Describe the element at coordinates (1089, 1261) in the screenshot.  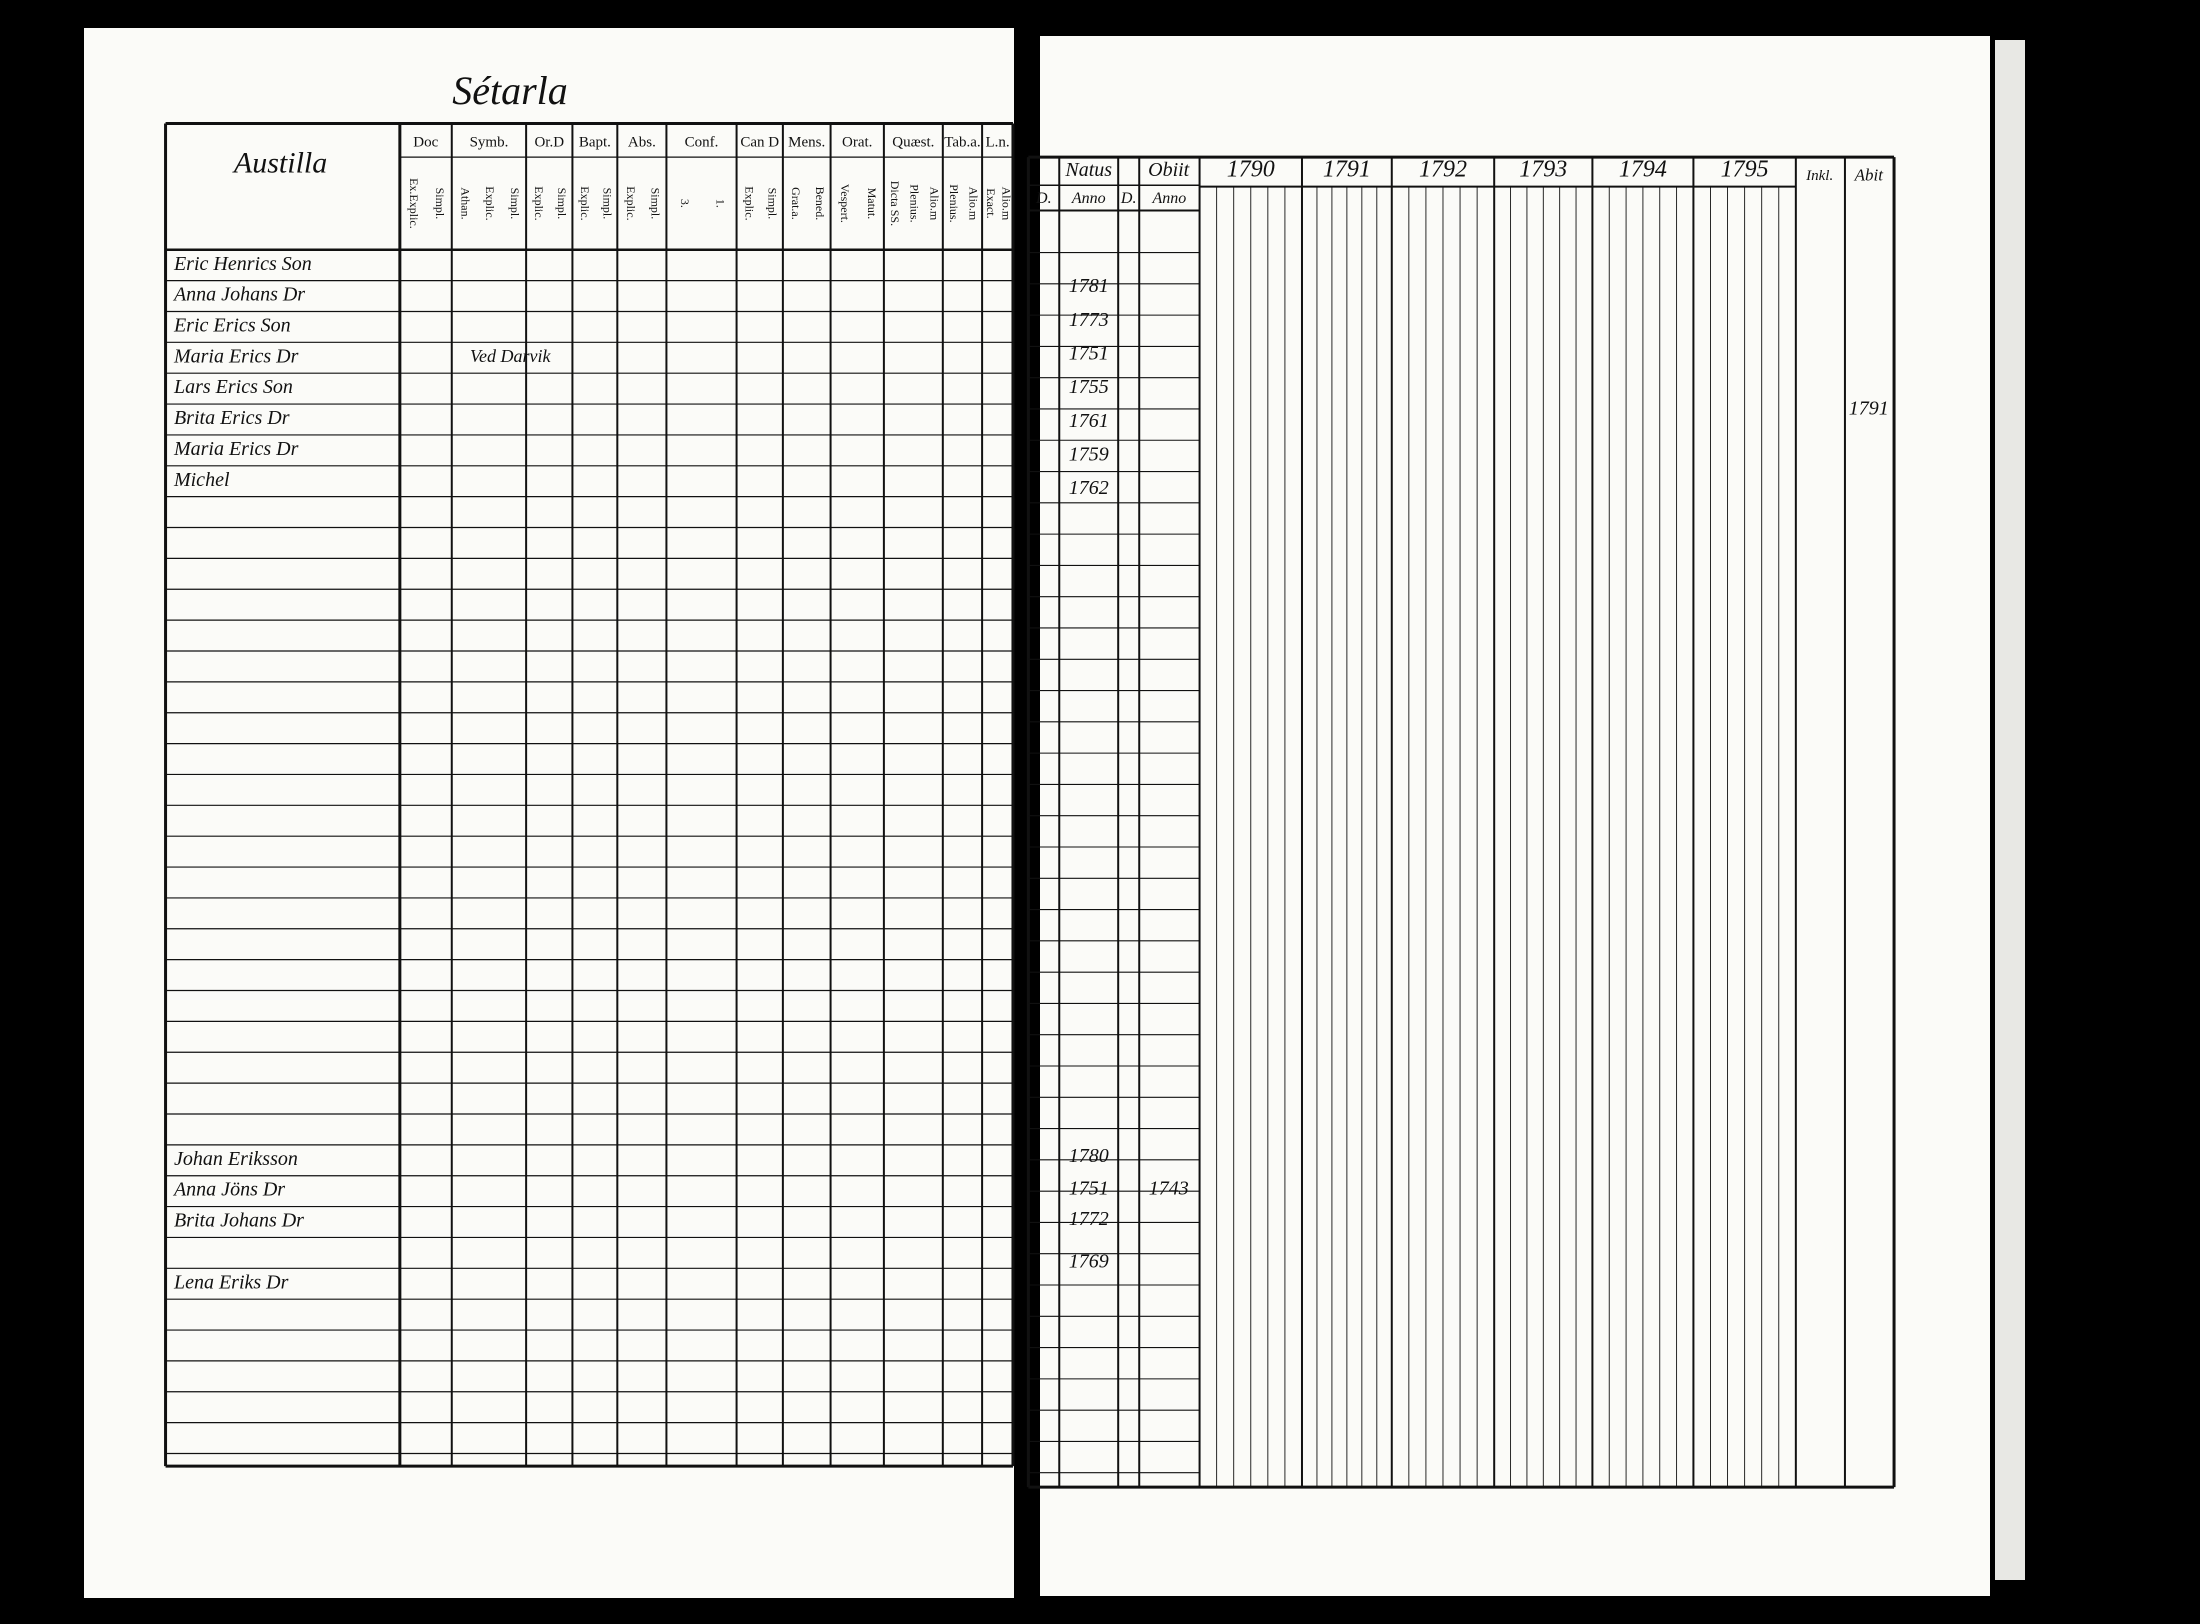
I see `birth-year: 1769` at that location.